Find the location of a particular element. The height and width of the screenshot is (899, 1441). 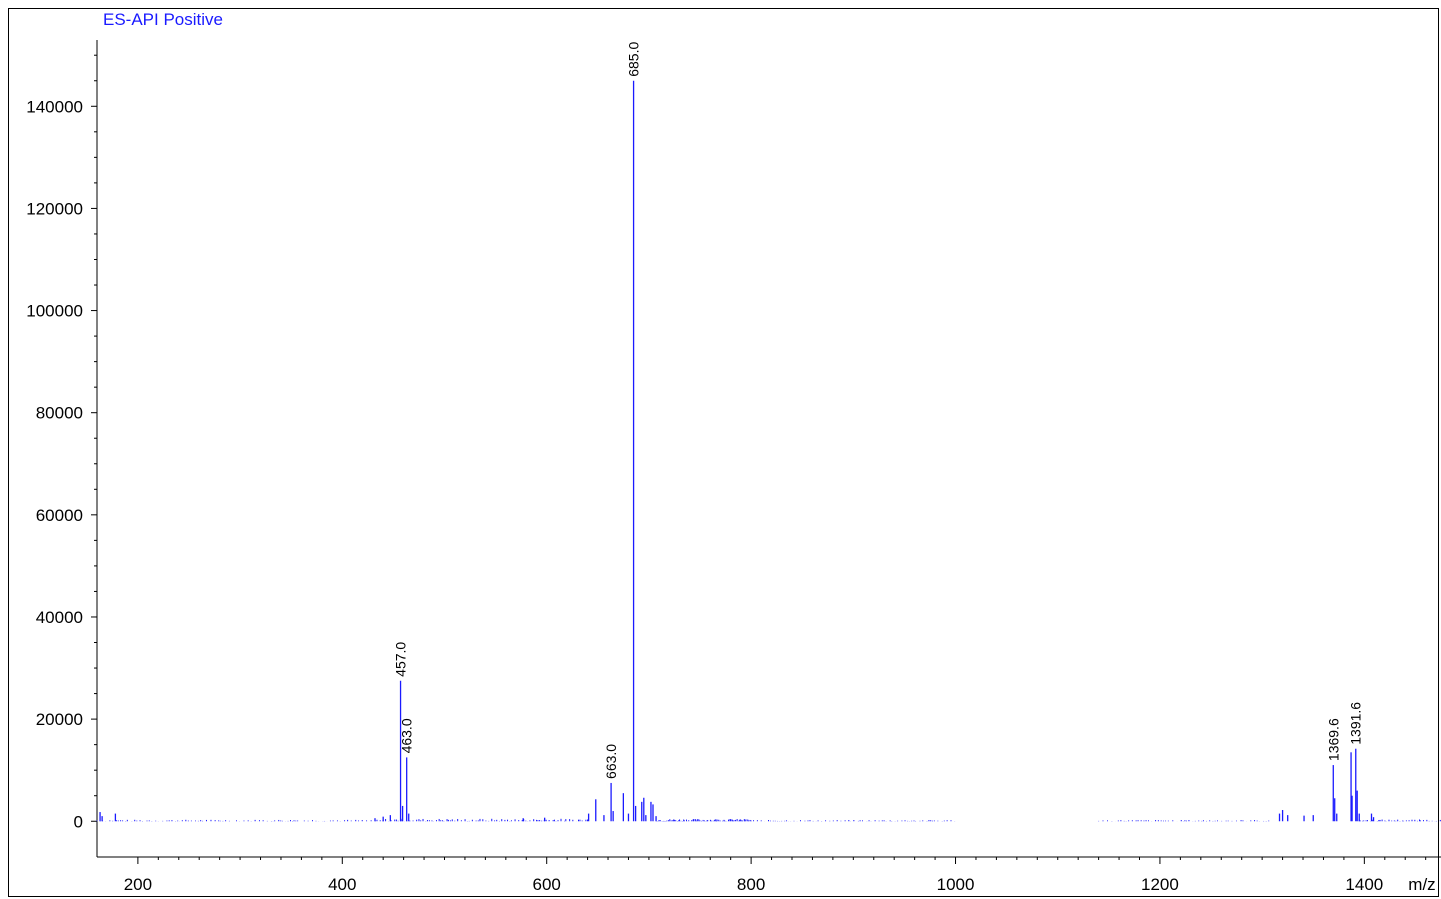

y-tick-label: 100000 is located at coordinates (54, 311).